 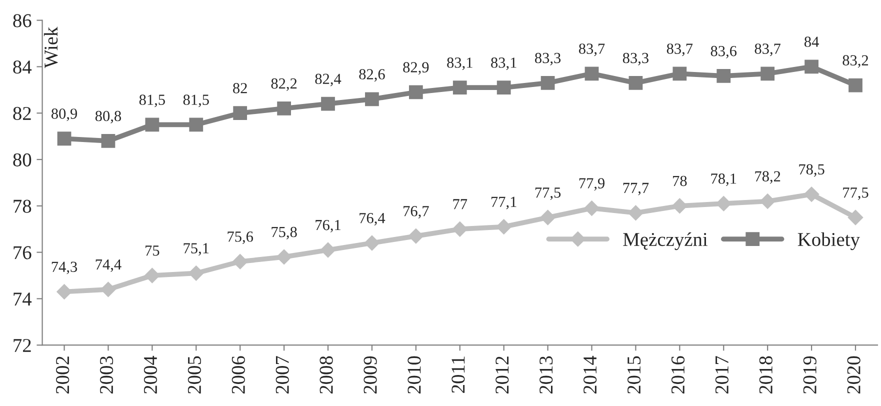 I want to click on data-label: 80,9, so click(x=64, y=115).